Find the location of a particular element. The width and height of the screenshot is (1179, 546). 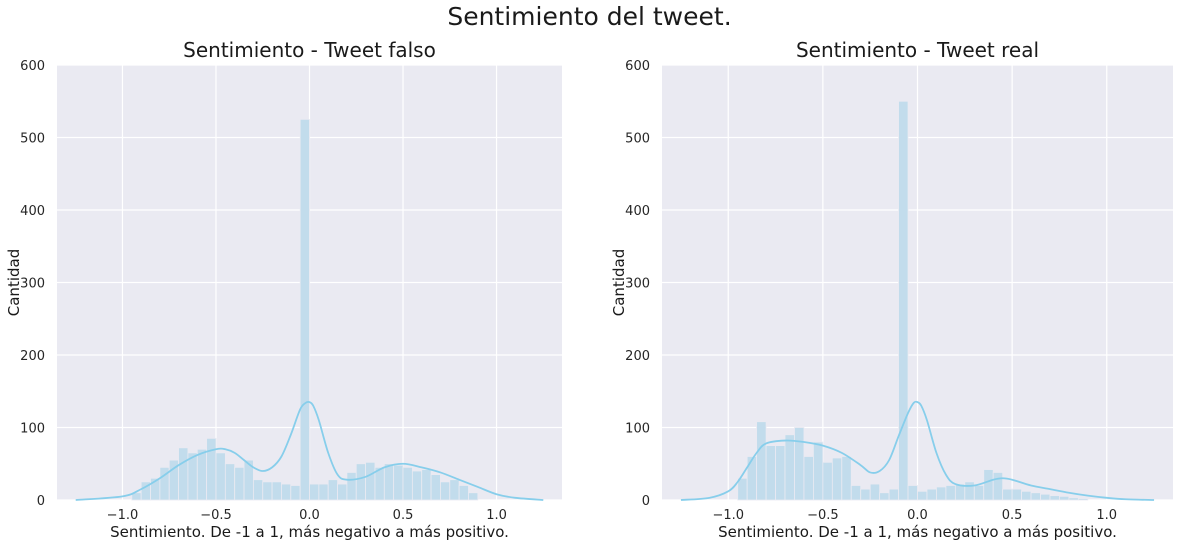

figure-title: Sentimiento del tweet. is located at coordinates (589, 16).